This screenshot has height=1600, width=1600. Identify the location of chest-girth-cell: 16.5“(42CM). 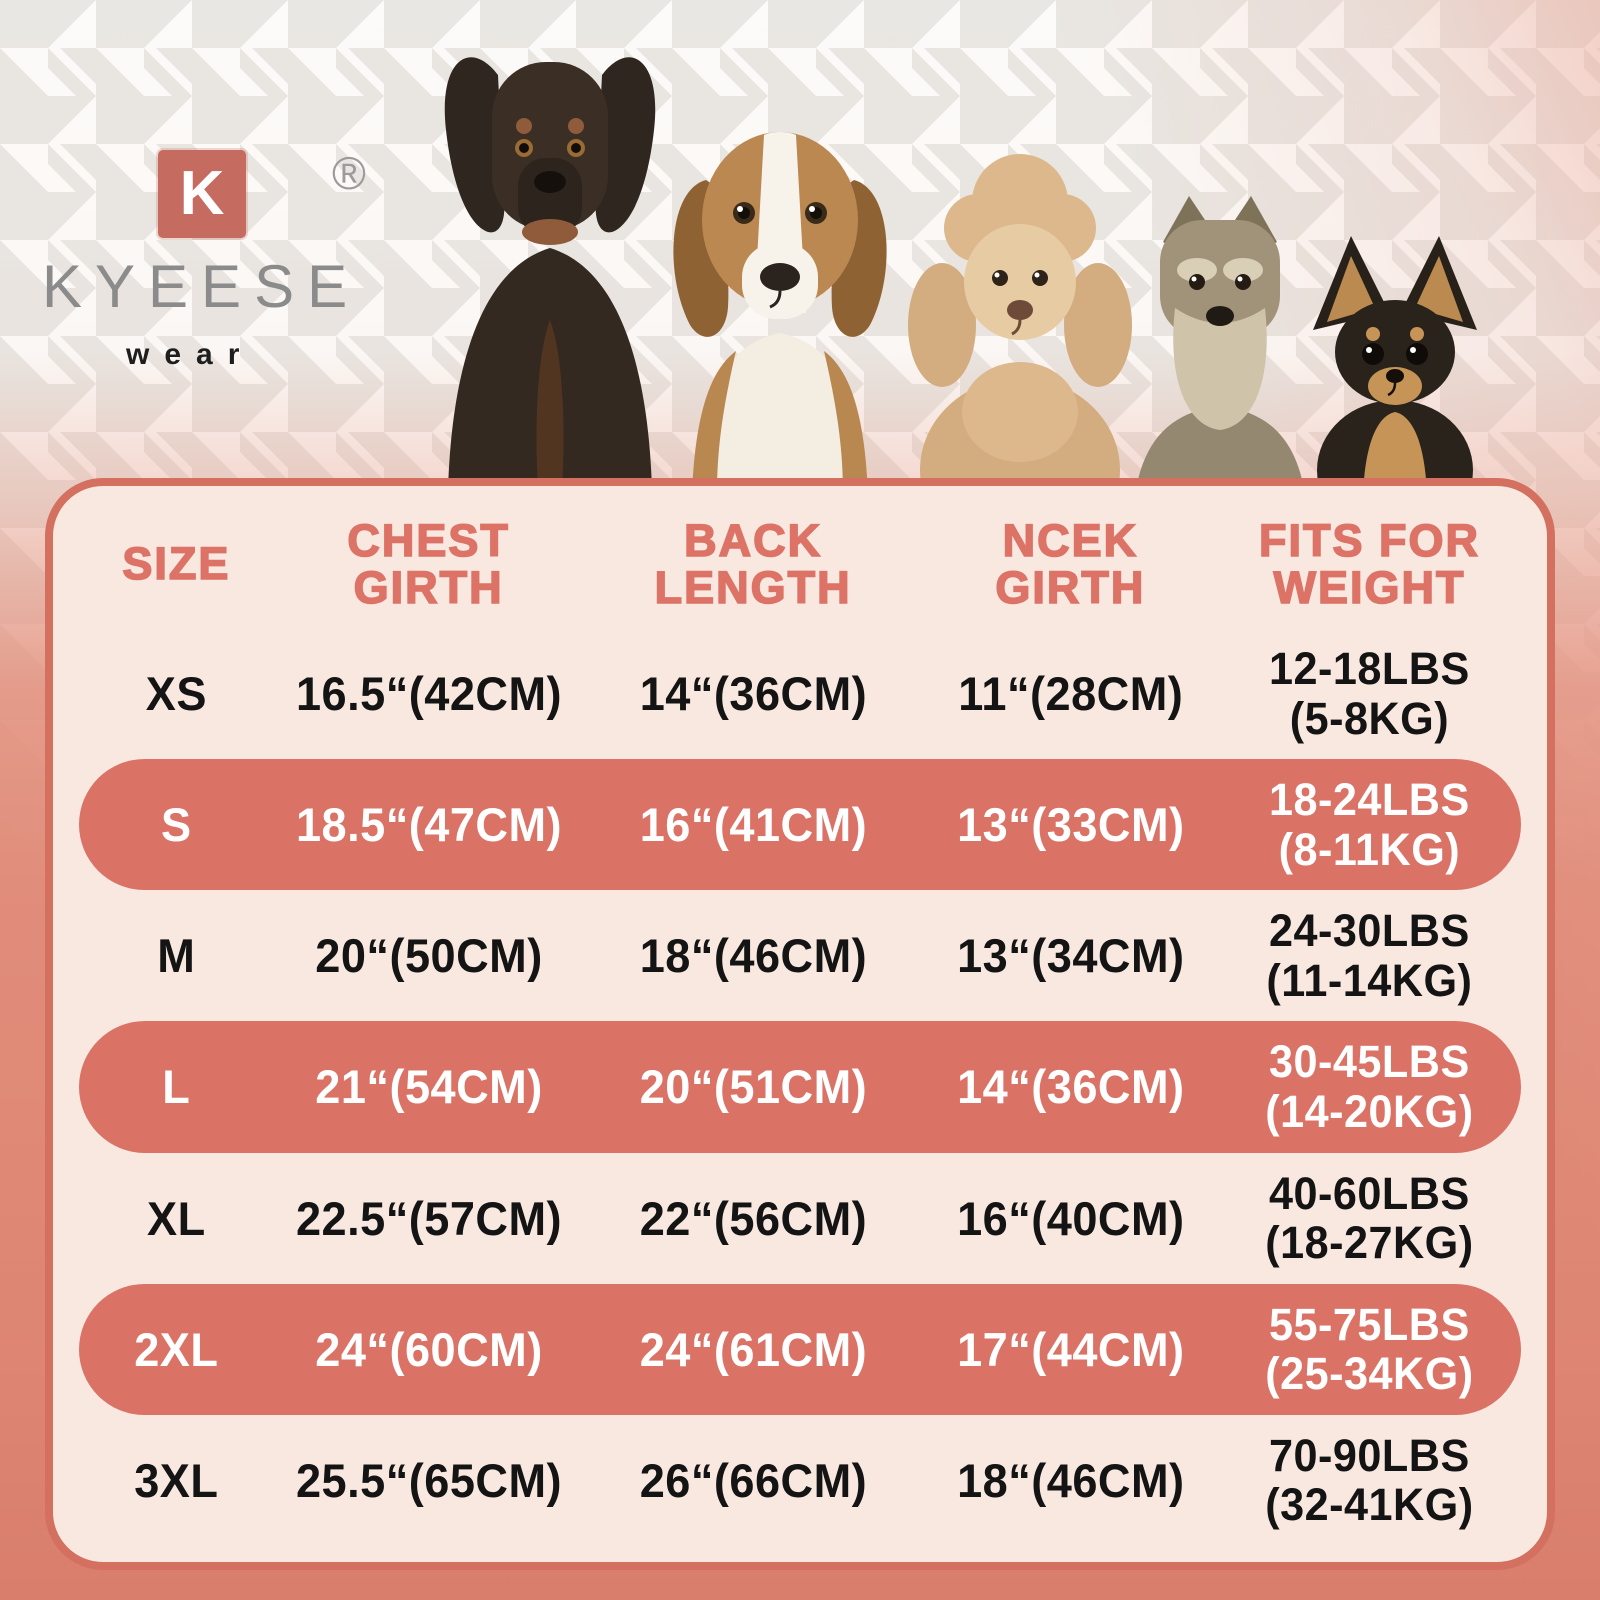
(428, 694).